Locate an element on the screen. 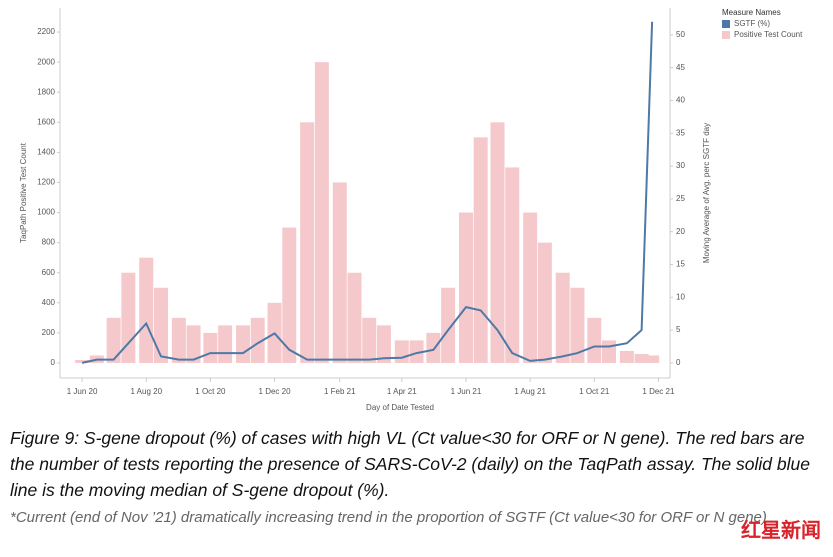  x-tick-label: 1 Jun 20 is located at coordinates (82, 391).